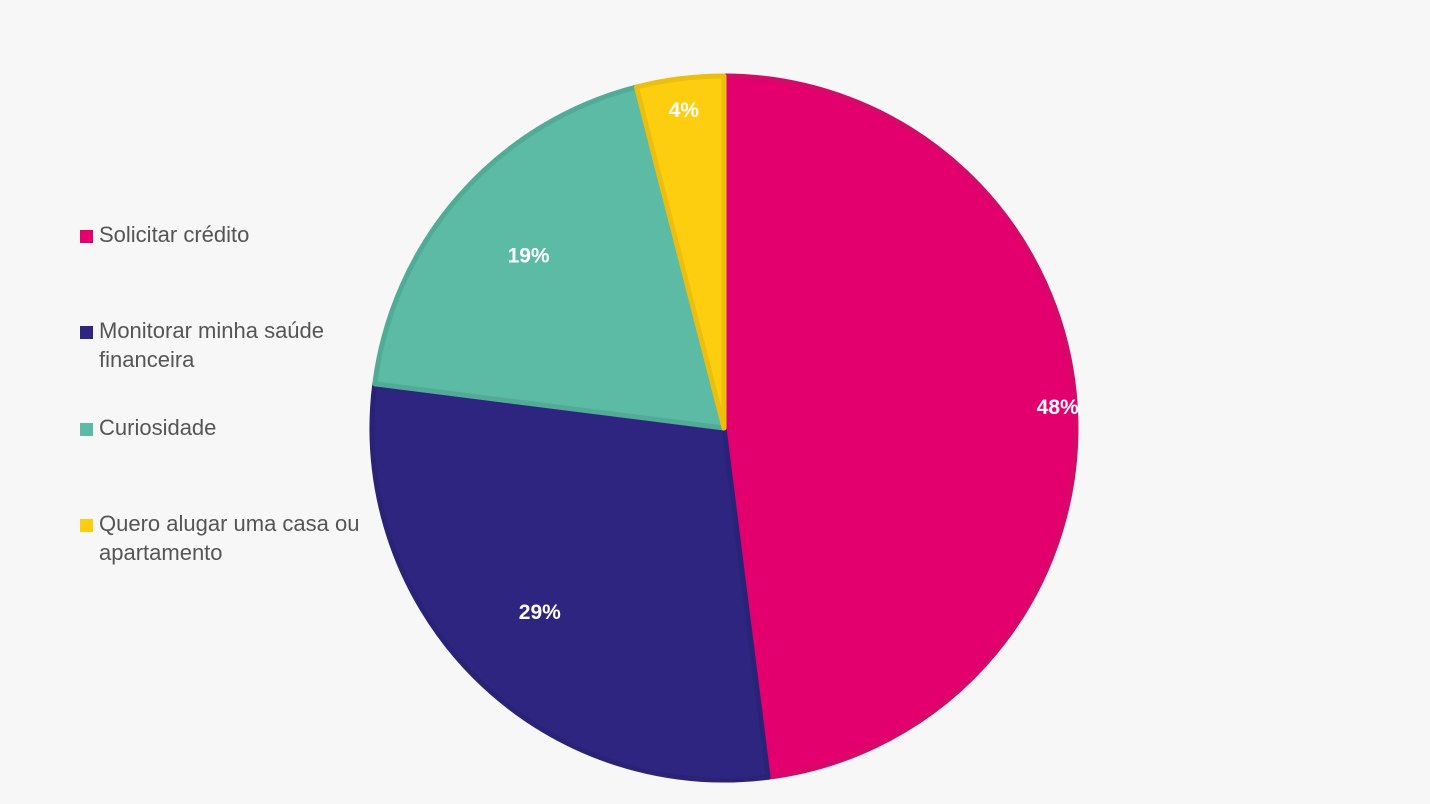 The width and height of the screenshot is (1430, 804). I want to click on legend-item-monitorar-saude: Monitorar minha saúde financeira, so click(224, 345).